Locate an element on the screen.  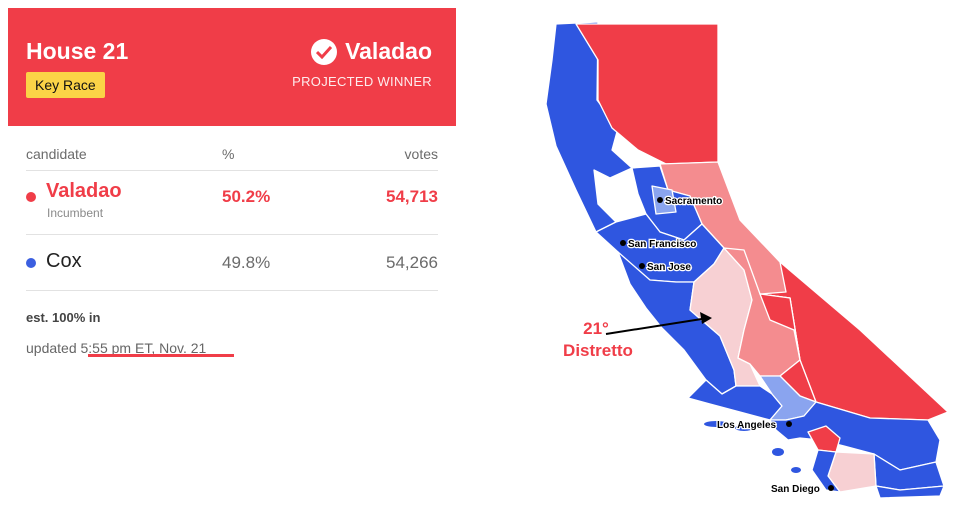
race-title: House 21 is located at coordinates (77, 51).